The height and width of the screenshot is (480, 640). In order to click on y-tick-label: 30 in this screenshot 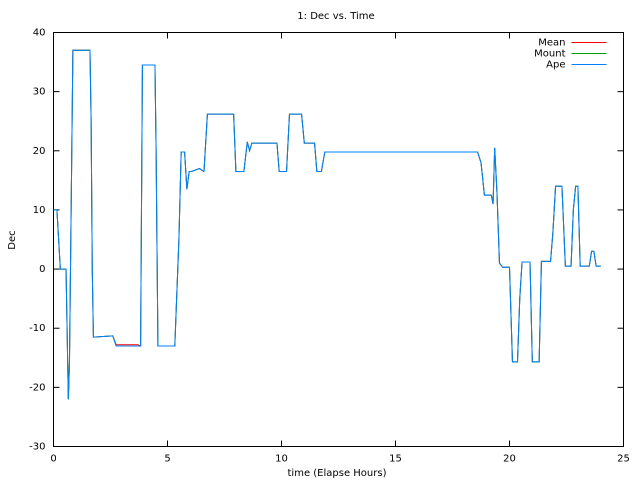, I will do `click(39, 92)`.